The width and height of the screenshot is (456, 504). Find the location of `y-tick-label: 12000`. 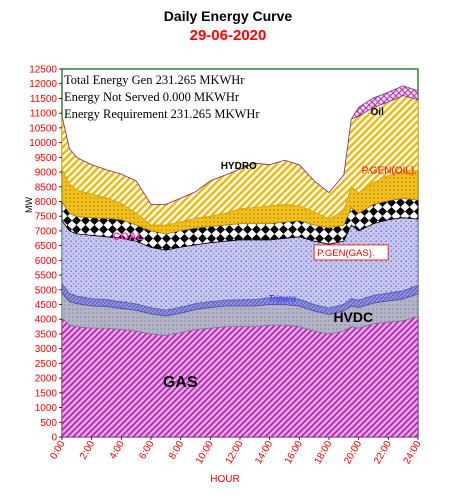

y-tick-label: 12000 is located at coordinates (43, 84).